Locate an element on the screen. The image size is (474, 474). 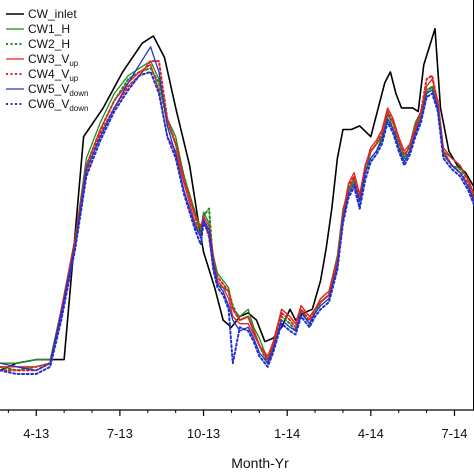
x-tick-label: 4-13 is located at coordinates (36, 433).